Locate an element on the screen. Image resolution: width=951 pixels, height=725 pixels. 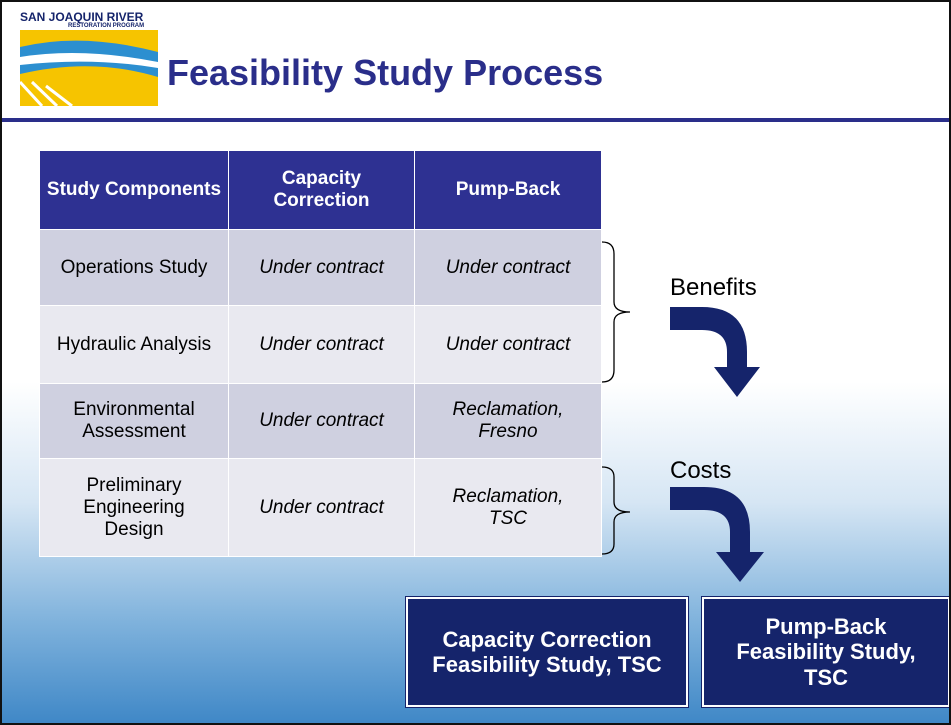
logo-text: SAN JOAQUIN RIVER is located at coordinates (82, 17).